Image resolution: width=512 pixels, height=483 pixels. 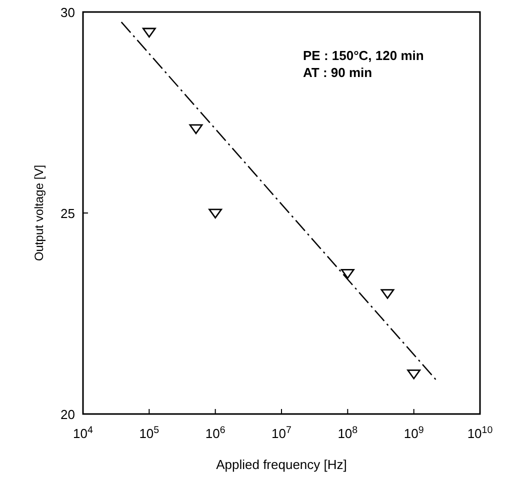 I want to click on y-tick-label: 30, so click(x=67, y=12).